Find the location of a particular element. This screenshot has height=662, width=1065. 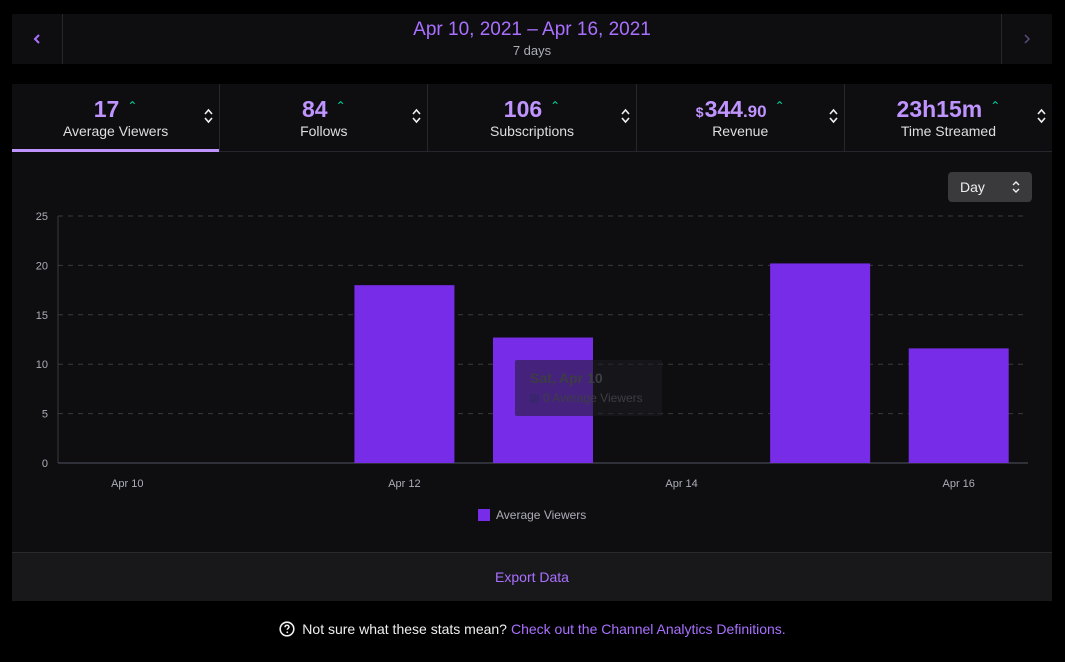

stat-value: 344 is located at coordinates (723, 108).